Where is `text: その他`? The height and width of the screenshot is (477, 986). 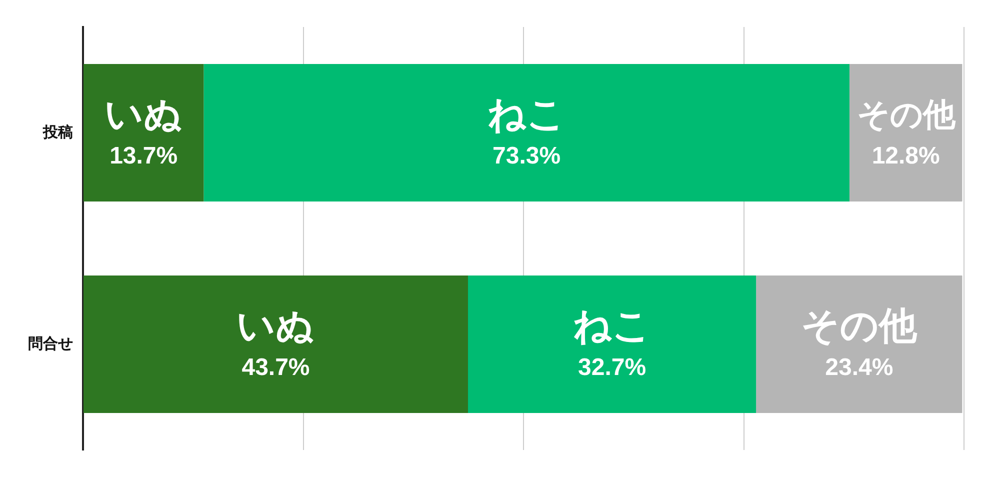 text: その他 is located at coordinates (859, 327).